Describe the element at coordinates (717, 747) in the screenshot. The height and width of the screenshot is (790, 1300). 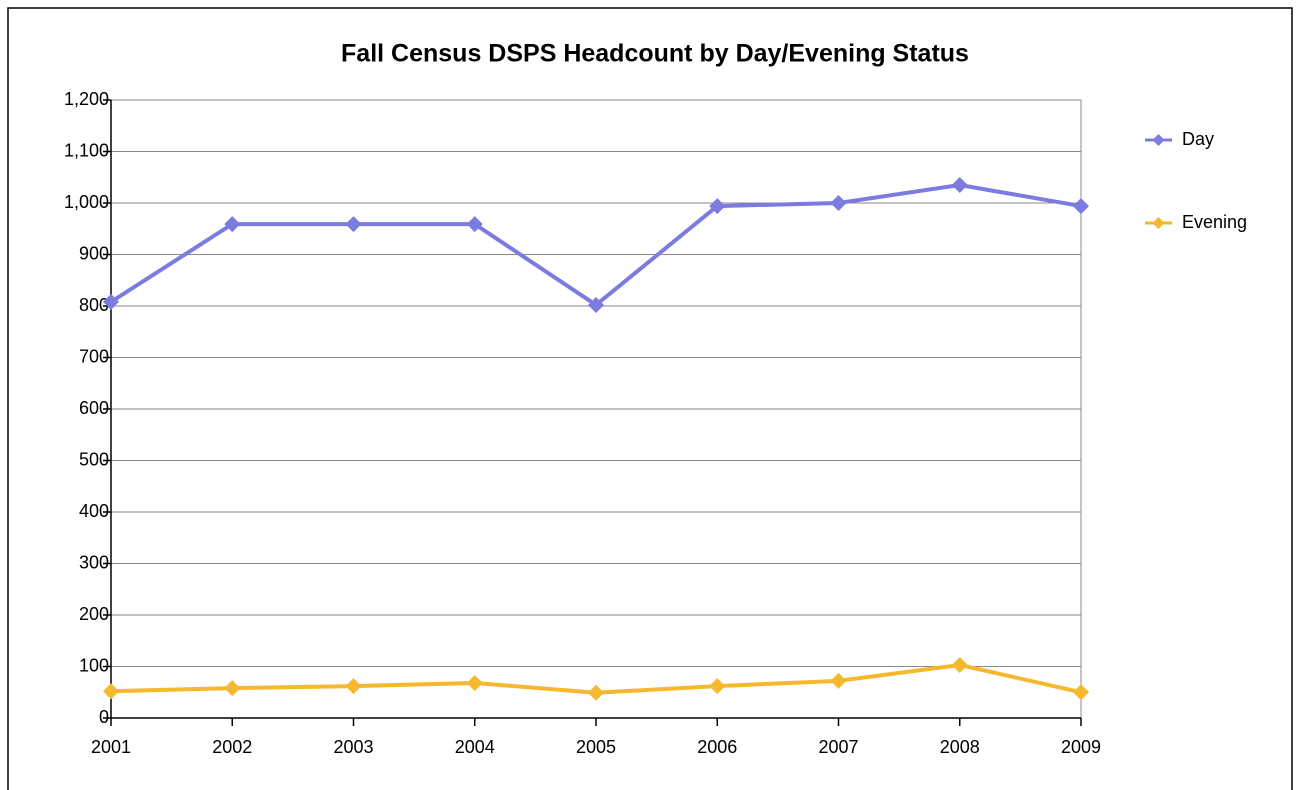
I see `x-tick-label: 2006` at that location.